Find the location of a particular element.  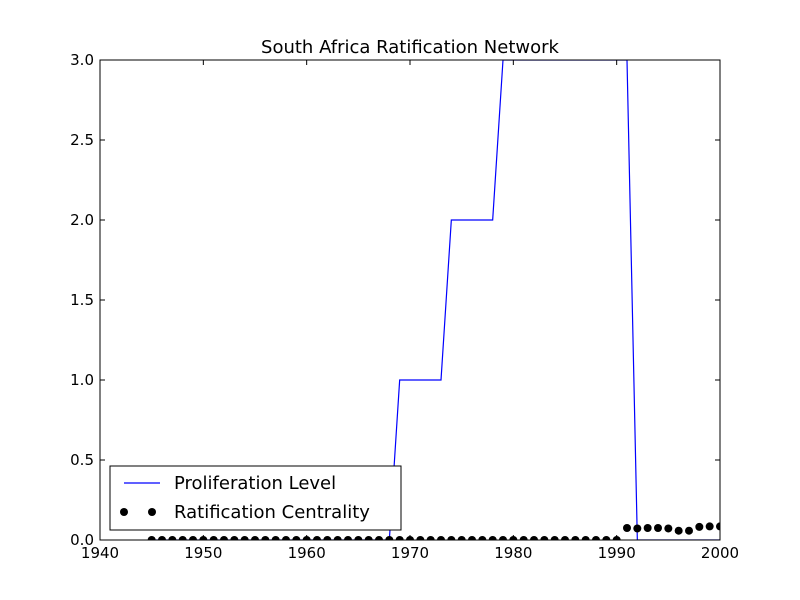

y-tick-label: 0.0 is located at coordinates (82, 540).